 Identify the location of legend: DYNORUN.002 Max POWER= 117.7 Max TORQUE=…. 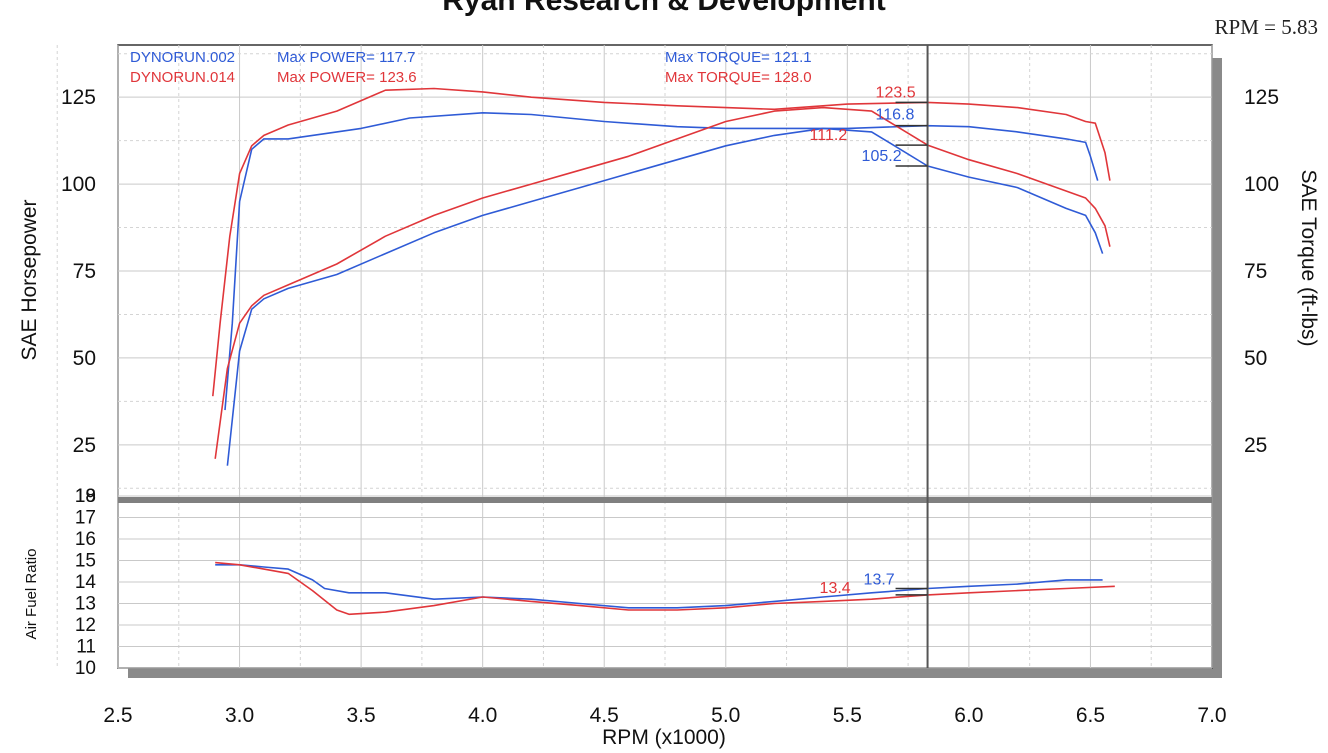
(471, 67).